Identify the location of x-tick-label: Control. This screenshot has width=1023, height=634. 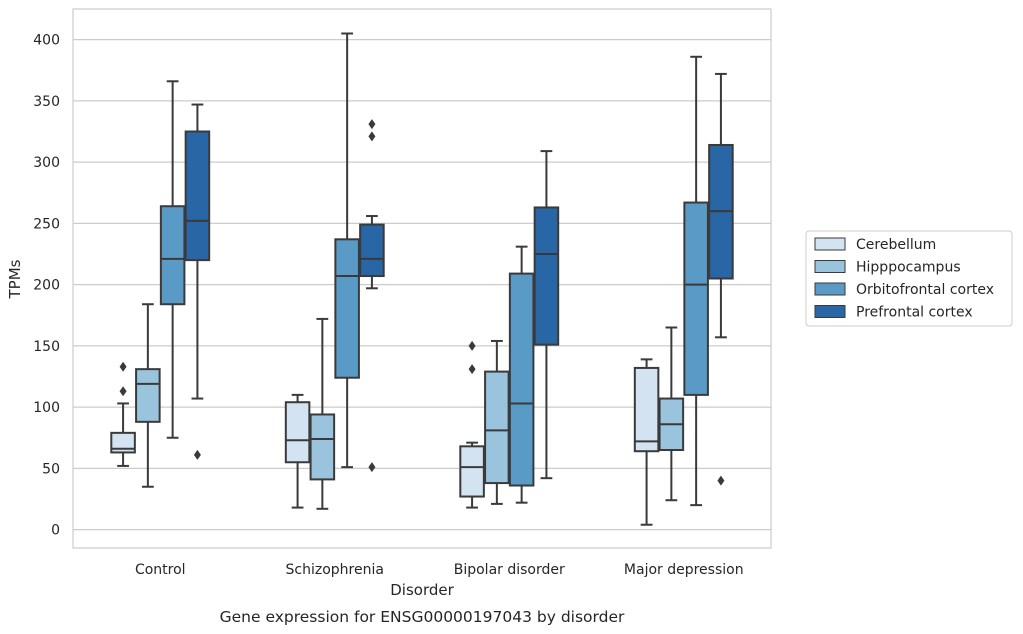
(160, 570).